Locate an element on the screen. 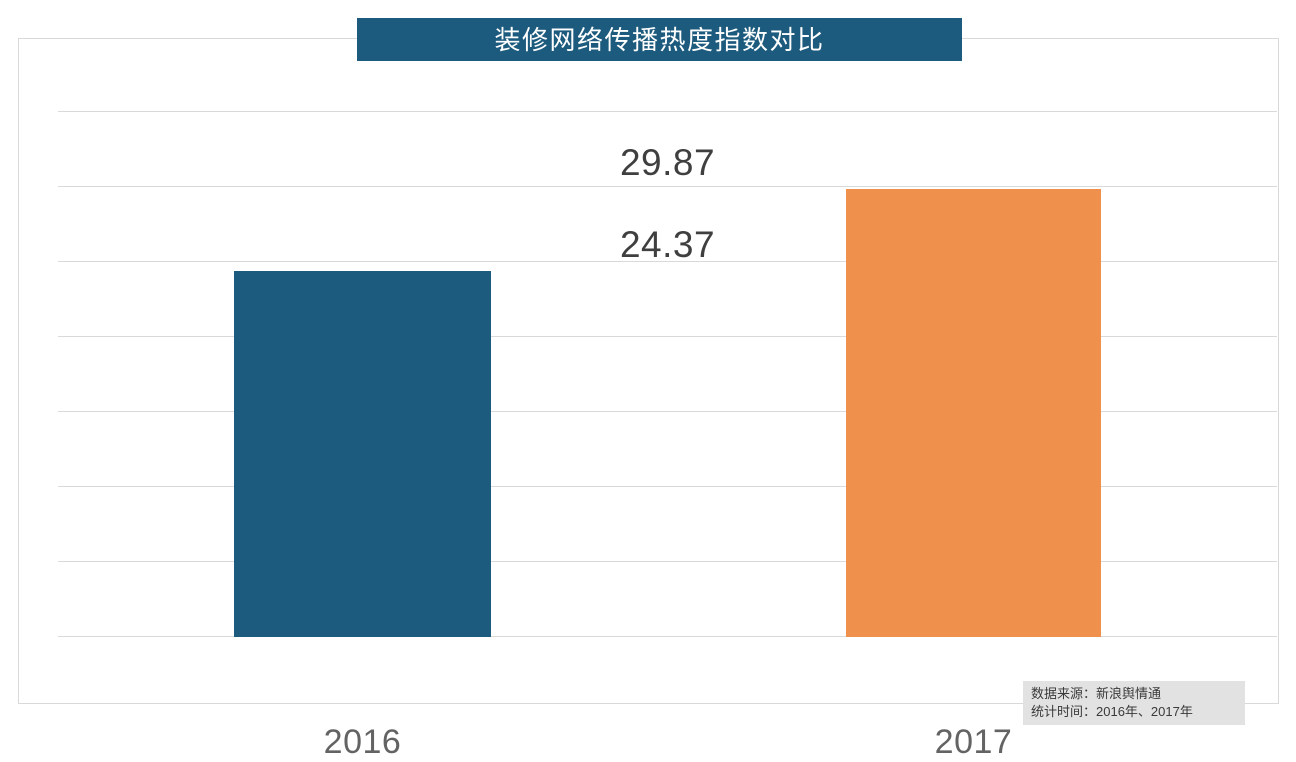 The width and height of the screenshot is (1296, 762). footnote-period: 统计时间：2016年、2017年 is located at coordinates (1112, 711).